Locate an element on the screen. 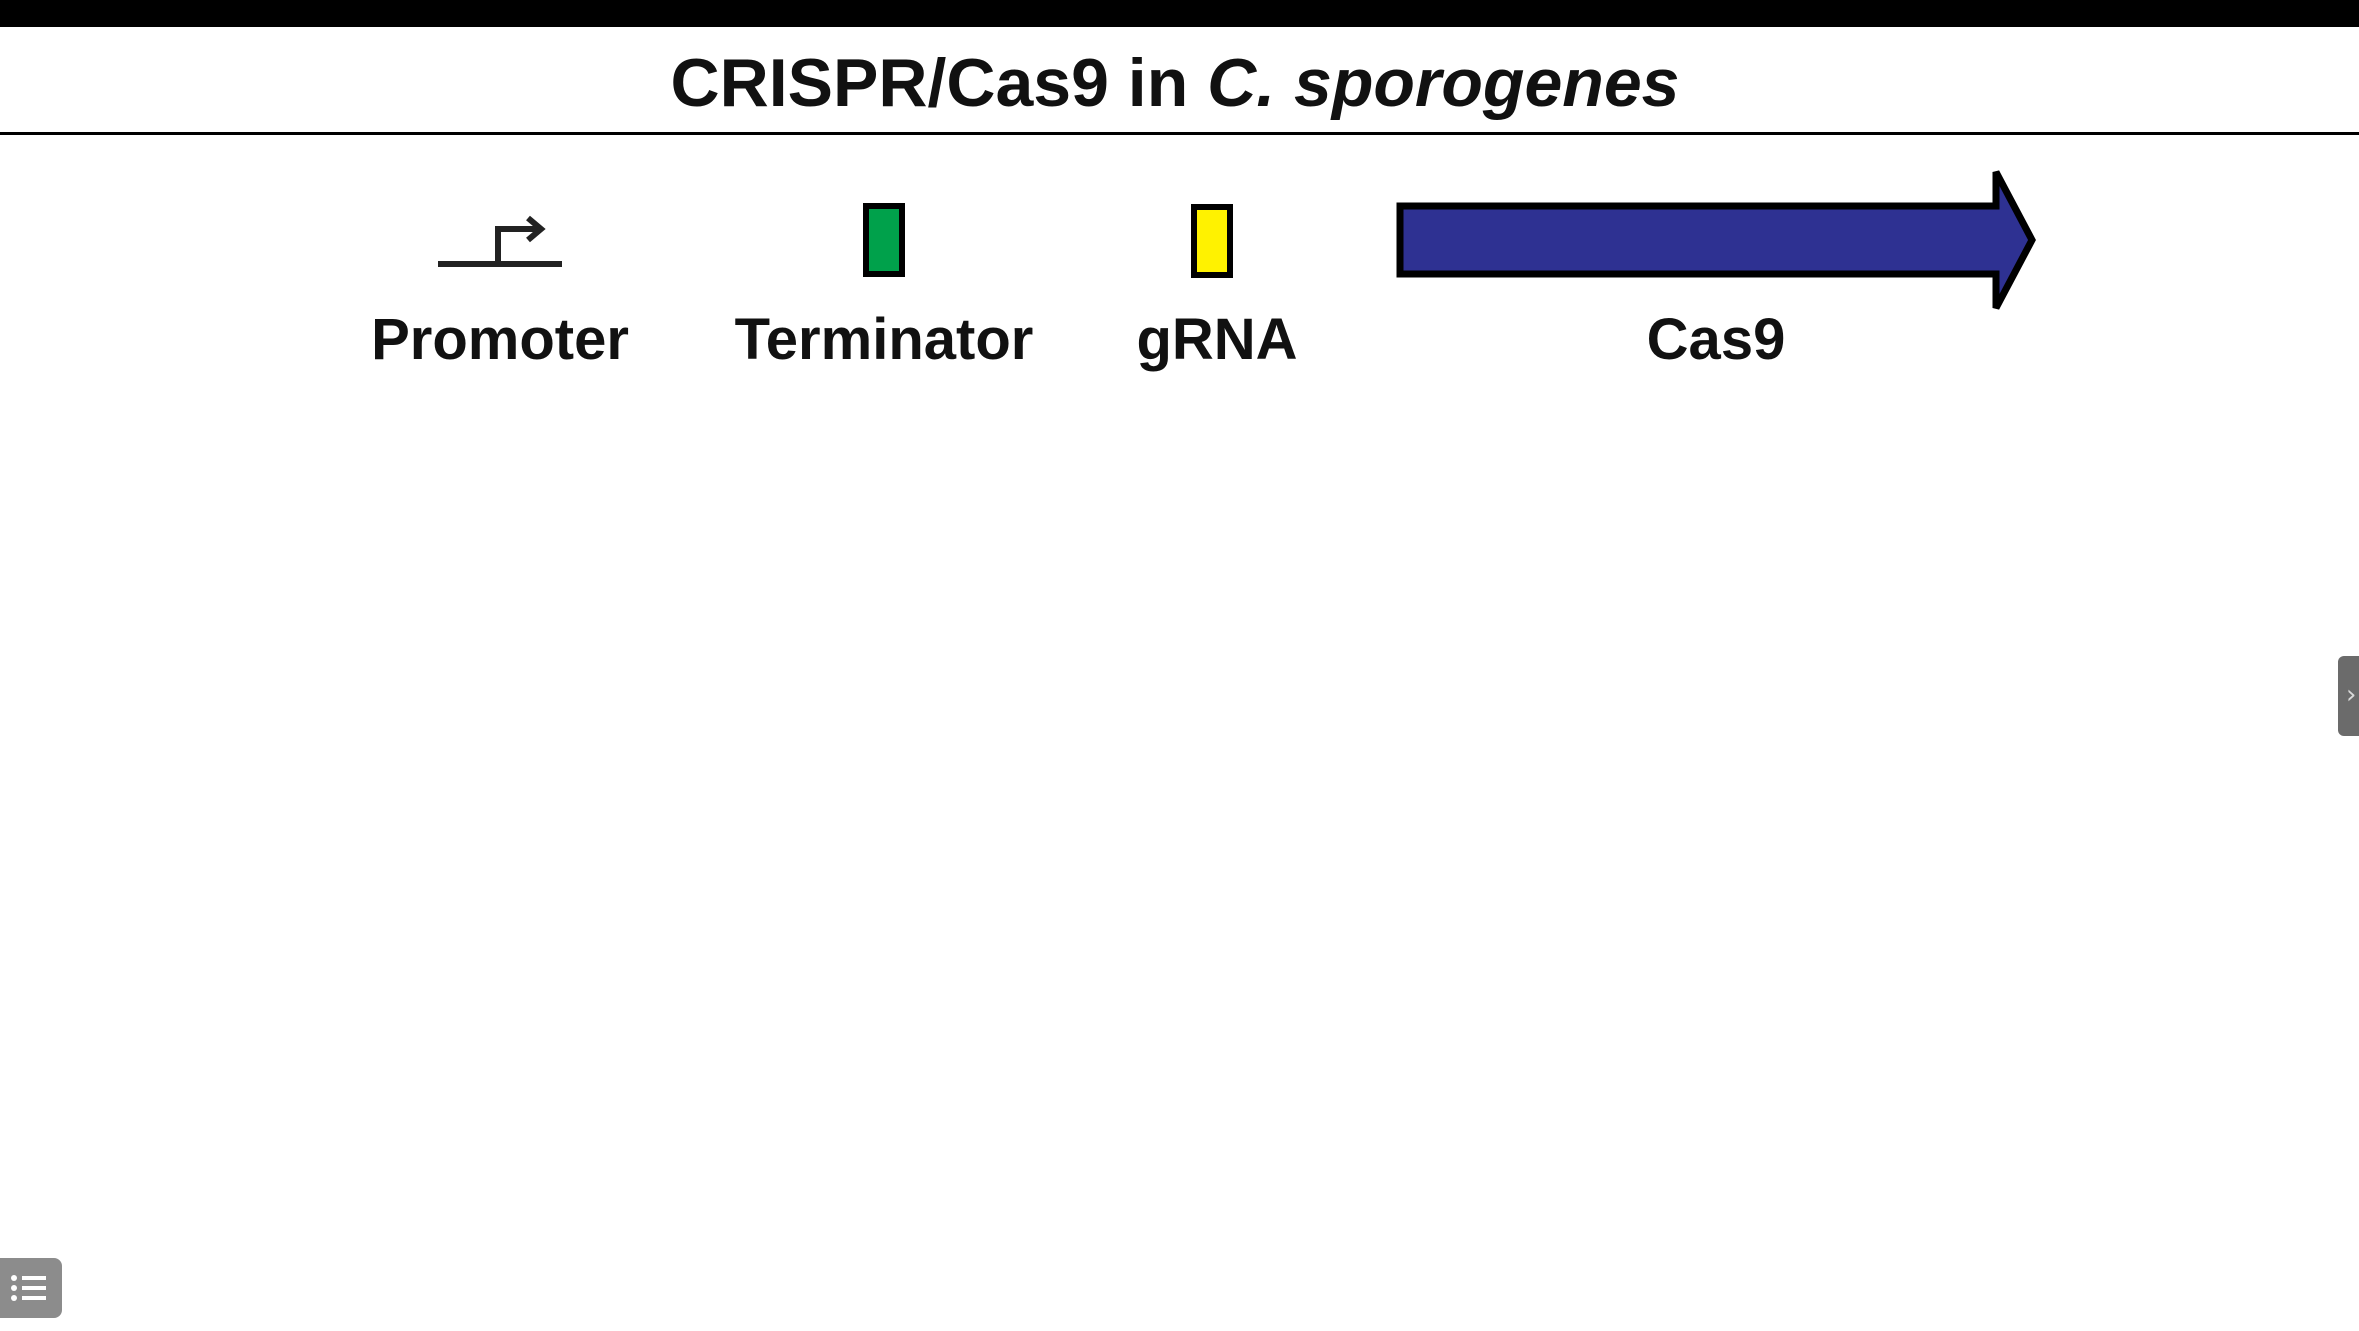 The height and width of the screenshot is (1331, 2359). cas9-arrow-icon is located at coordinates (1716, 240).